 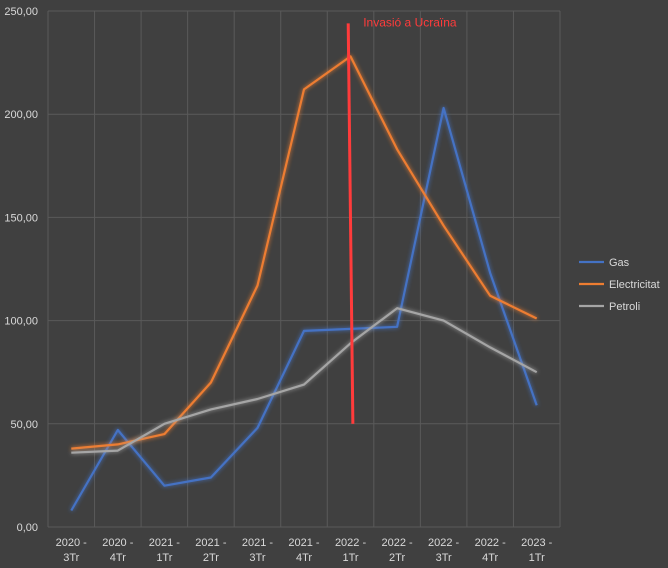 I want to click on x-tick-label: 2021 -3Tr, so click(x=258, y=550).